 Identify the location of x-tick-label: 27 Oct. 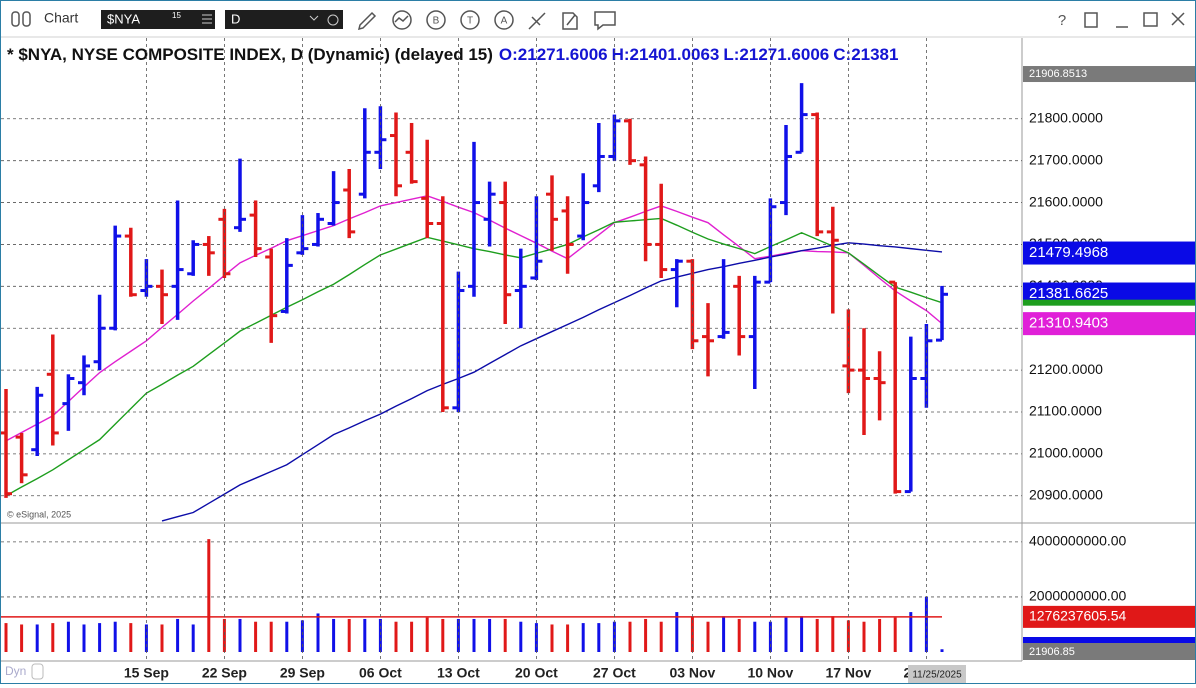
(614, 673).